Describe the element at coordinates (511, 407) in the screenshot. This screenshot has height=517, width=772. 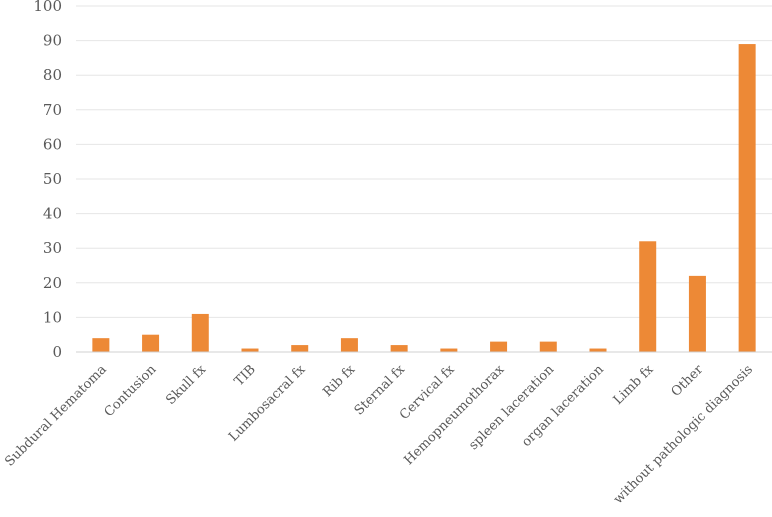
I see `x-category-label: spleen laceration` at that location.